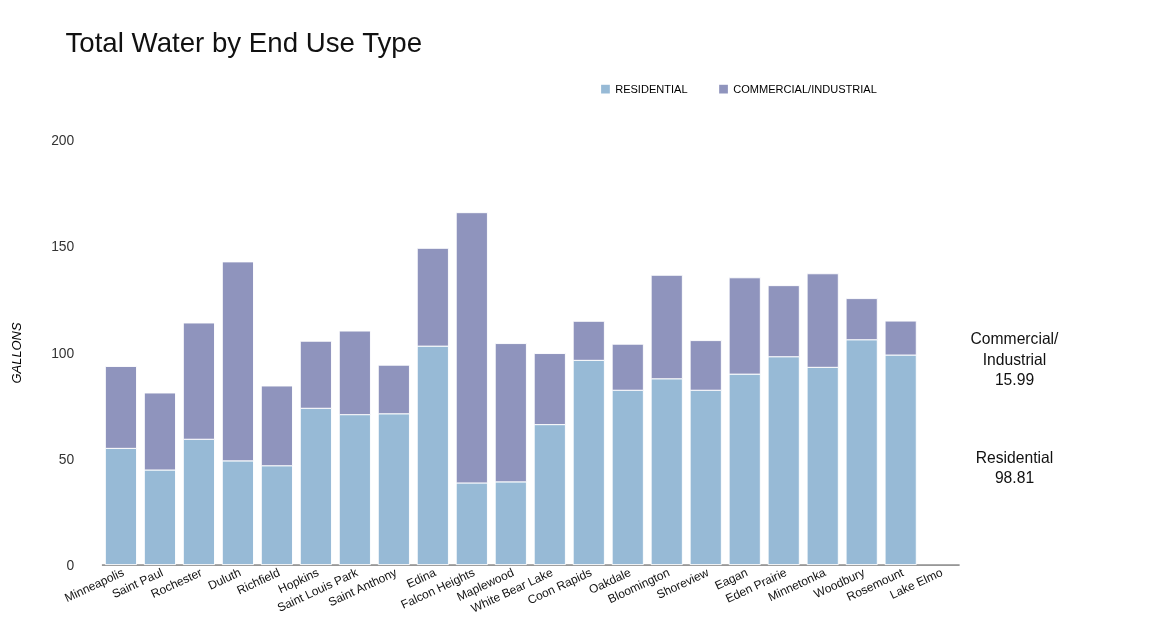 The image size is (1151, 635). Describe the element at coordinates (651, 88) in the screenshot. I see `legend-label: RESIDENTIAL` at that location.